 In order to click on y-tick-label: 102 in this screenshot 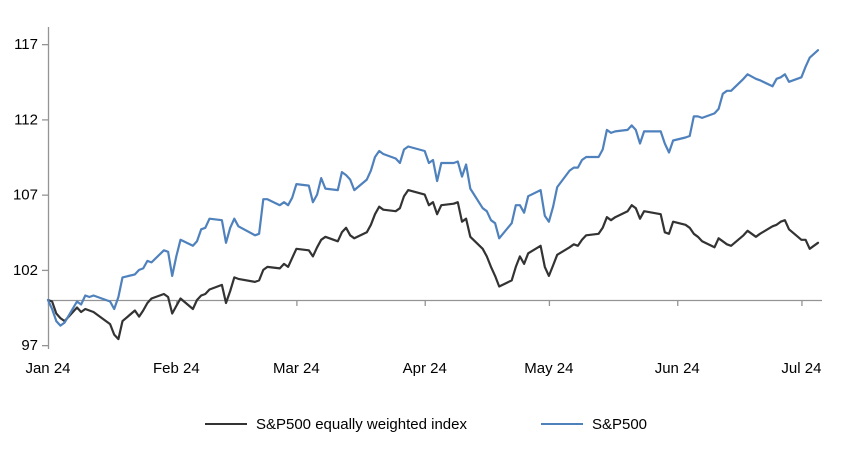, I will do `click(25, 270)`.